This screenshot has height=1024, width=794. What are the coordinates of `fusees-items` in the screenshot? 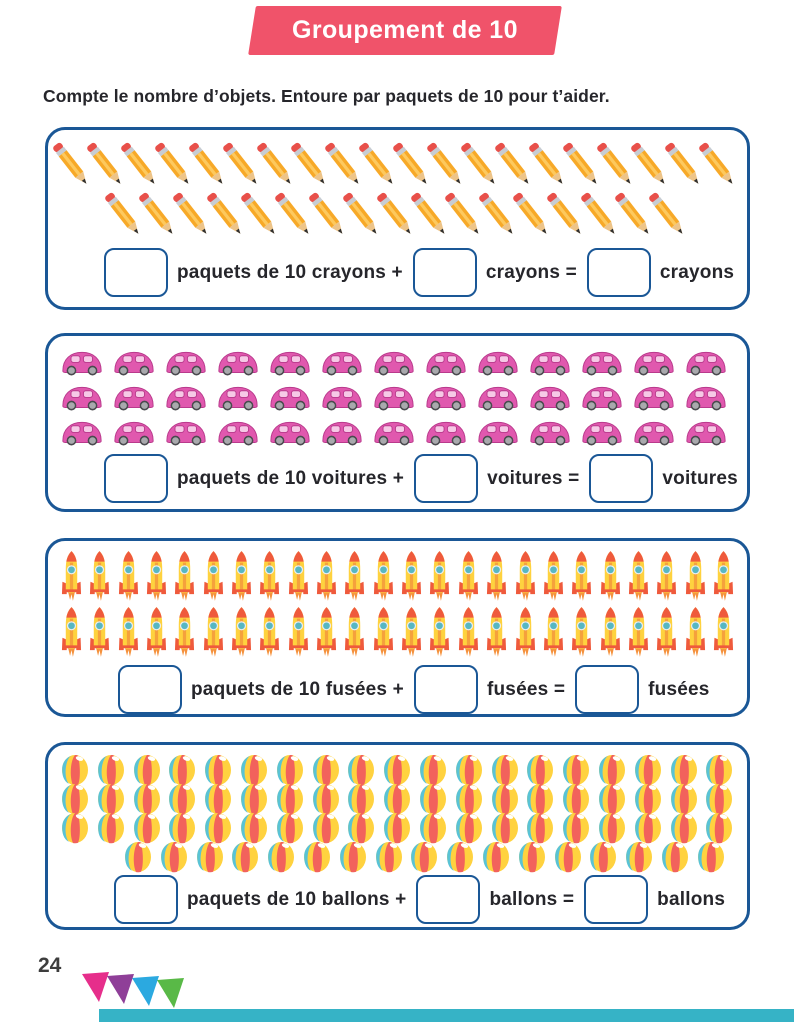 It's located at (397, 601).